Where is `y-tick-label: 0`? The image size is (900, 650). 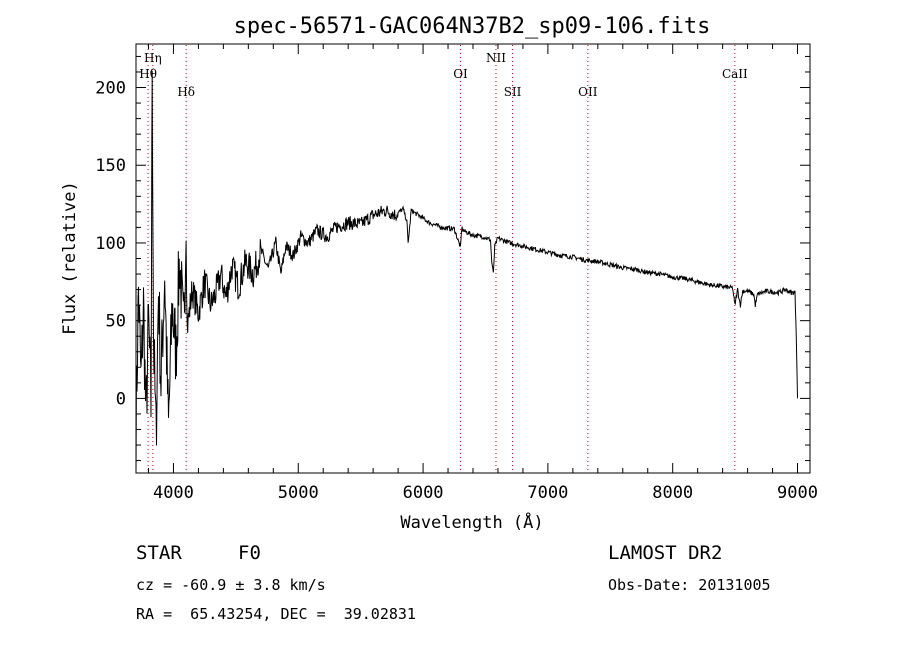
y-tick-label: 0 is located at coordinates (121, 399).